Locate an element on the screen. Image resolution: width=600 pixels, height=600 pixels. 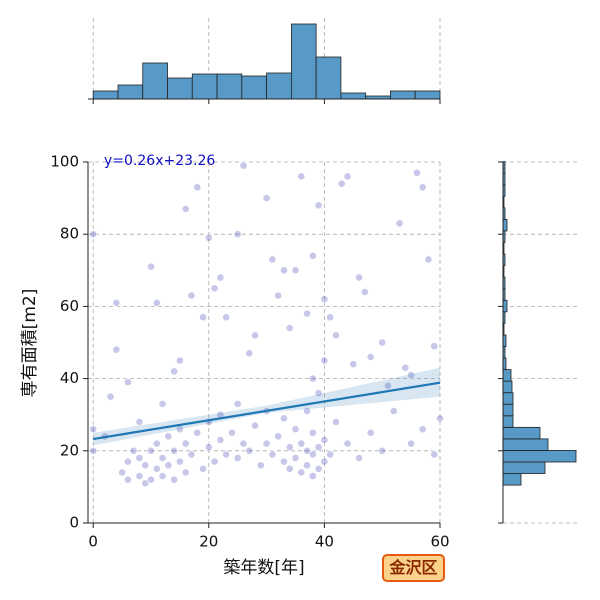
badge-box is located at coordinates (413, 568).